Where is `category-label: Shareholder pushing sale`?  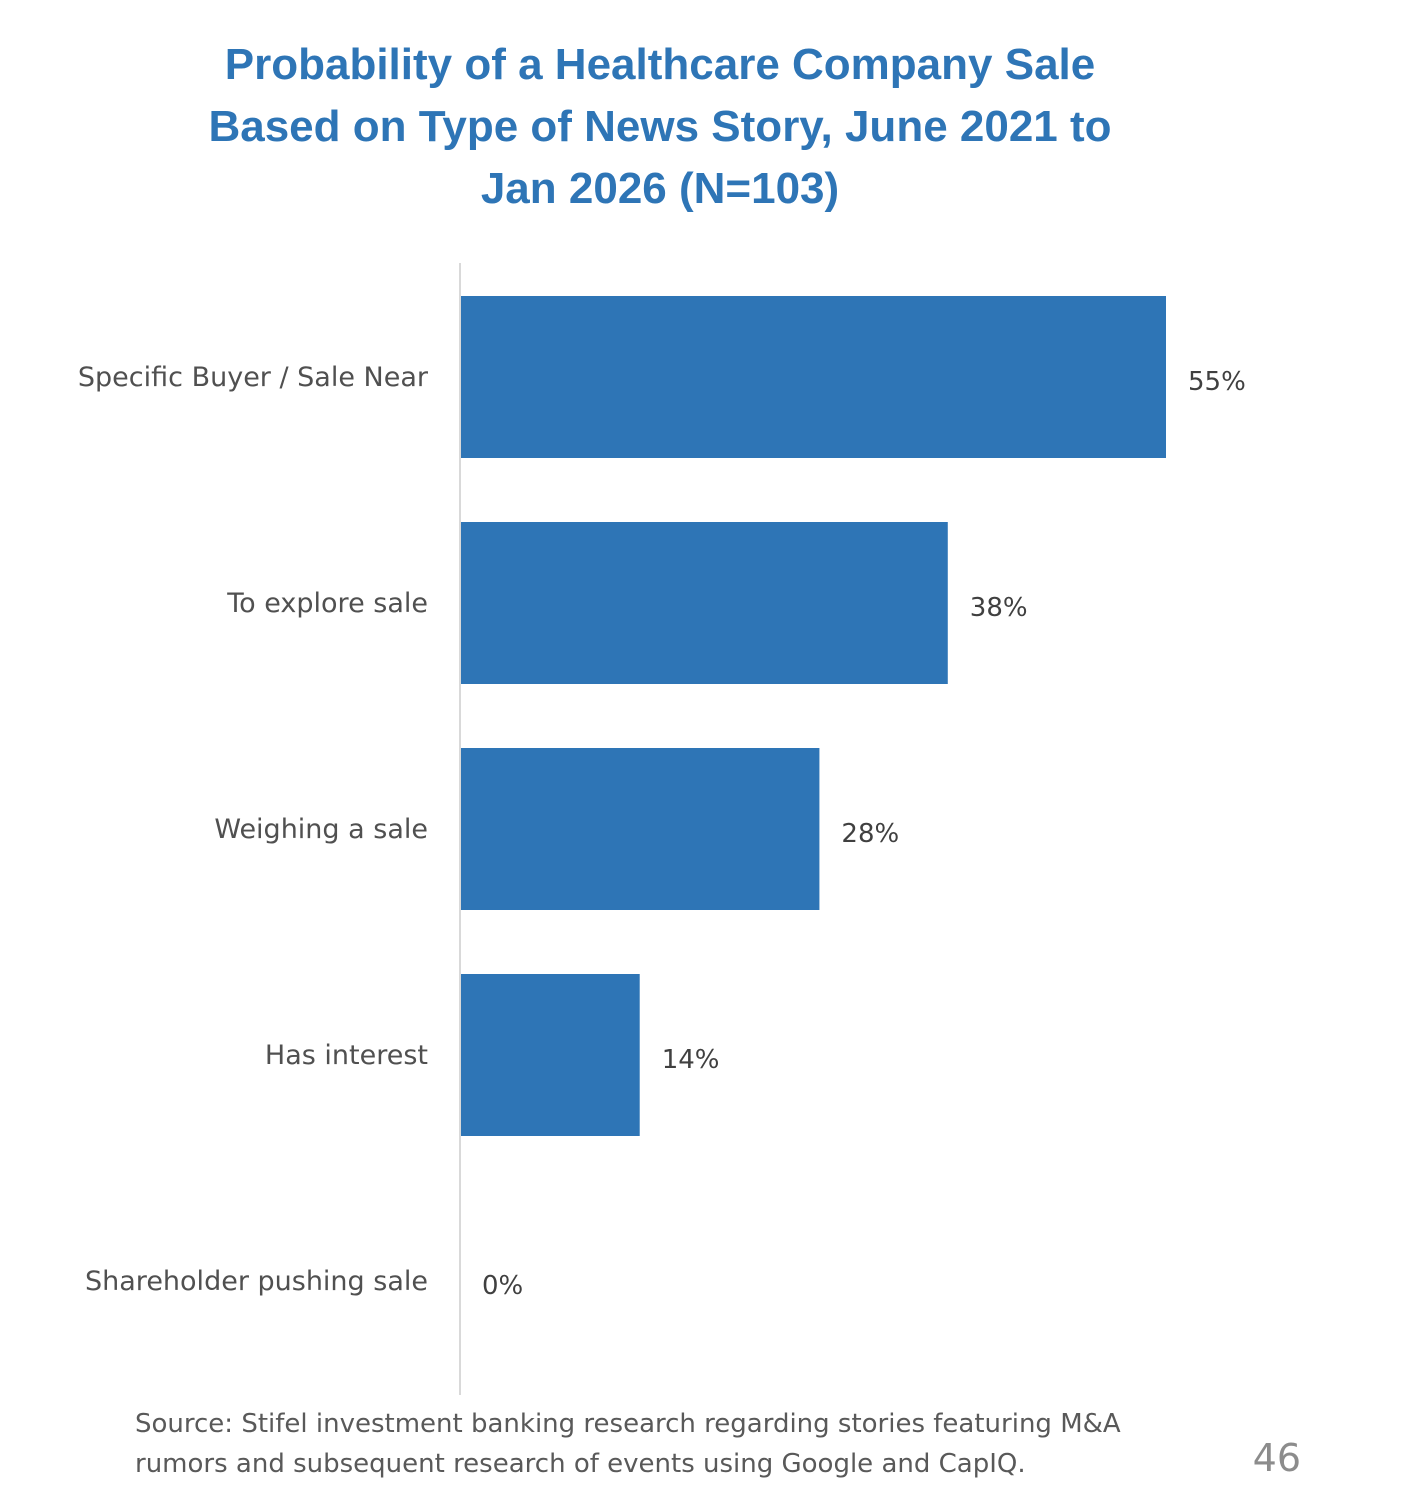
category-label: Shareholder pushing sale is located at coordinates (256, 1281).